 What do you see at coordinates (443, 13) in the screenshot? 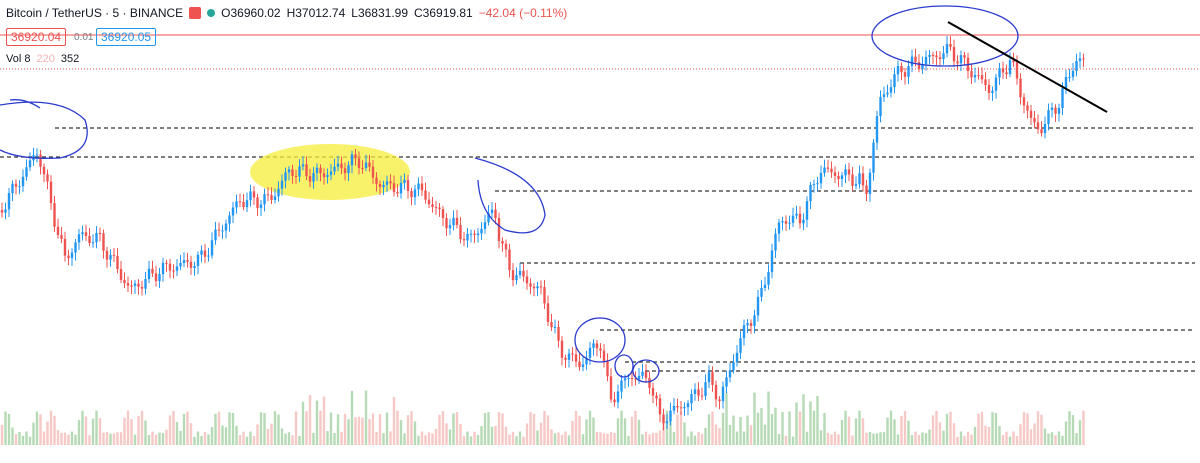
I see `close: C36919.81` at bounding box center [443, 13].